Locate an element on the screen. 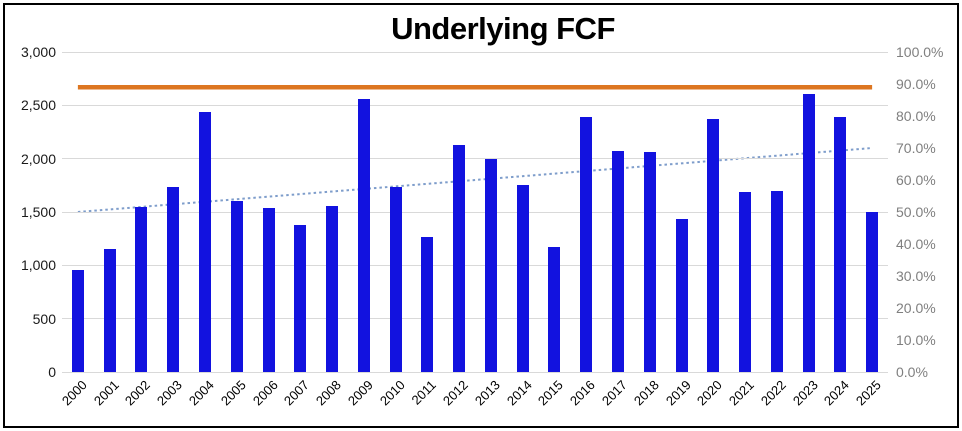  left-axis-label: 2,500 is located at coordinates (38, 105).